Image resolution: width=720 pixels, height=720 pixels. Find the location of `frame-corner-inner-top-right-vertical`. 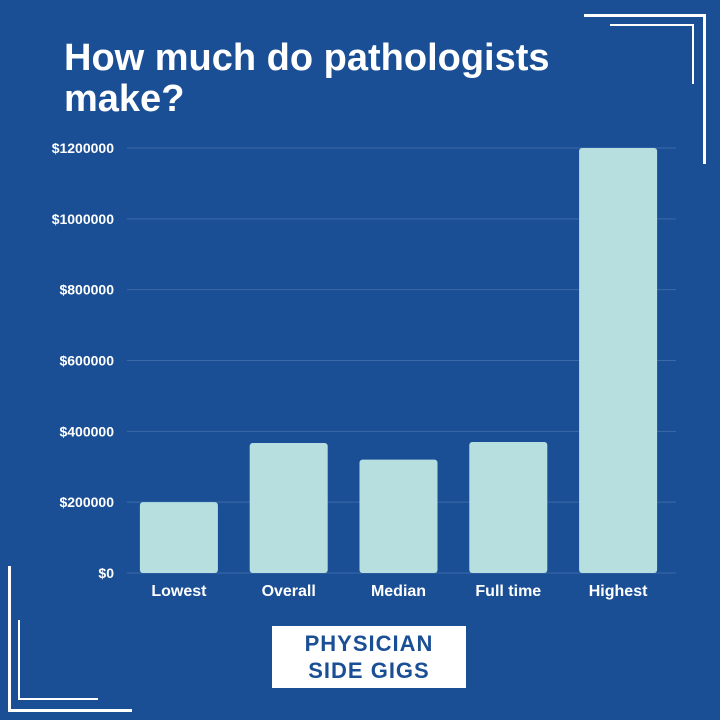

frame-corner-inner-top-right-vertical is located at coordinates (693, 54).